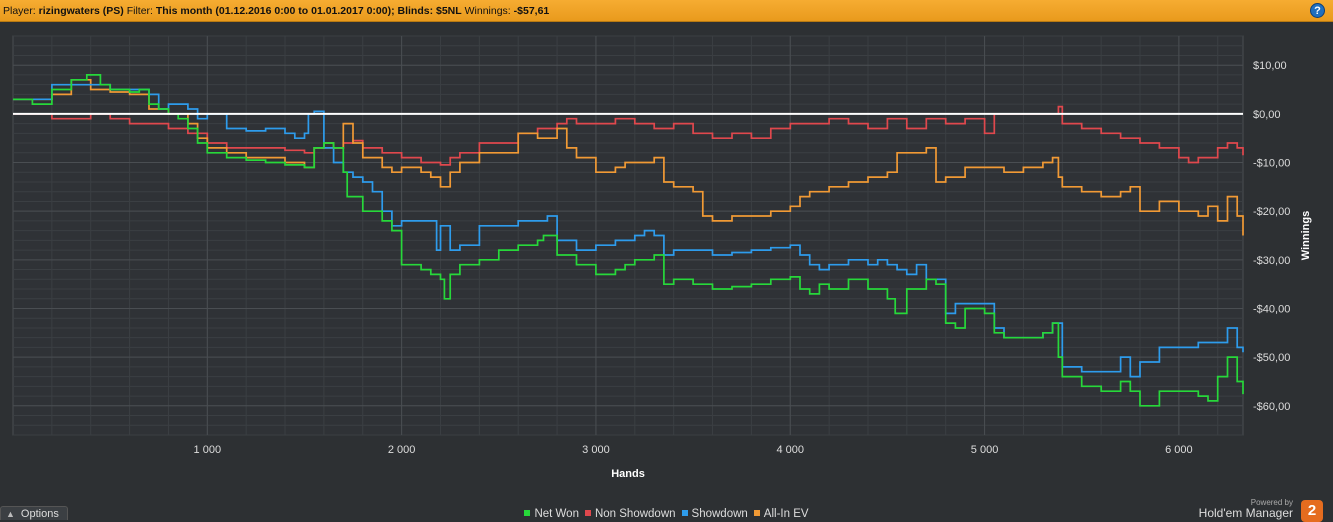  I want to click on y-tick-label: -$50,00, so click(1271, 358).